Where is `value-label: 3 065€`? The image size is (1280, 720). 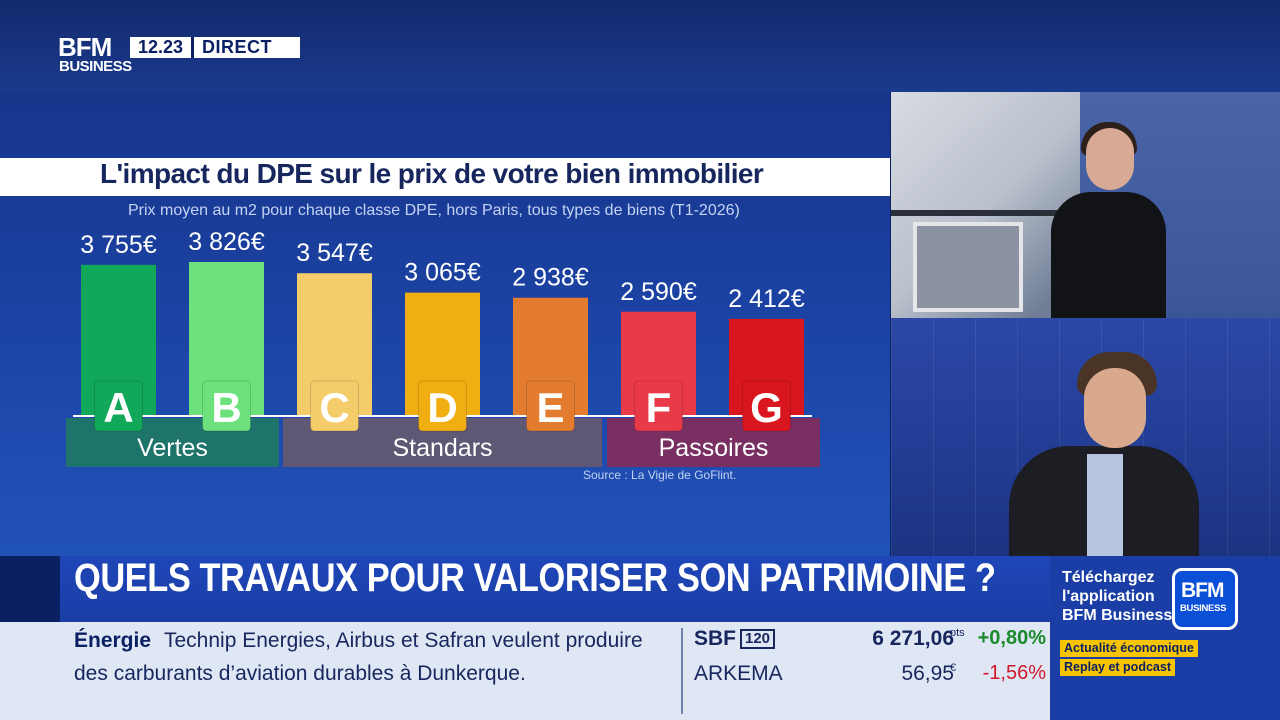
value-label: 3 065€ is located at coordinates (442, 273).